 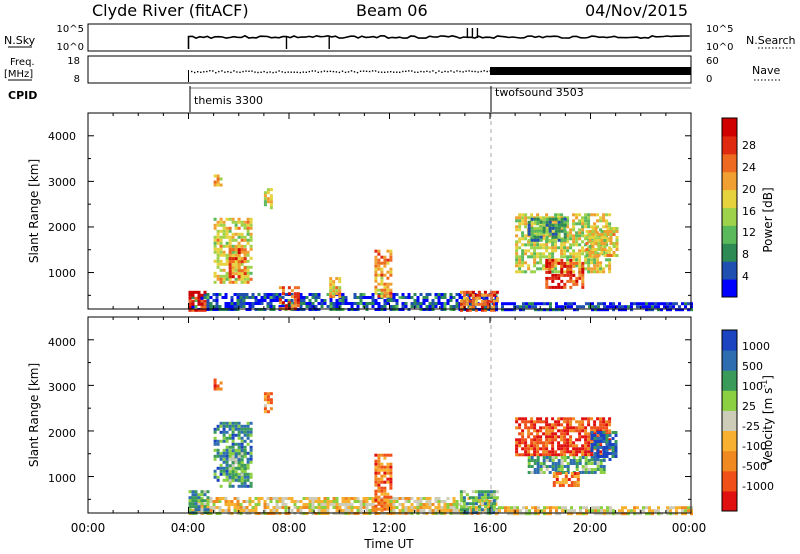 What do you see at coordinates (438, 41) in the screenshot?
I see `nsky-line` at bounding box center [438, 41].